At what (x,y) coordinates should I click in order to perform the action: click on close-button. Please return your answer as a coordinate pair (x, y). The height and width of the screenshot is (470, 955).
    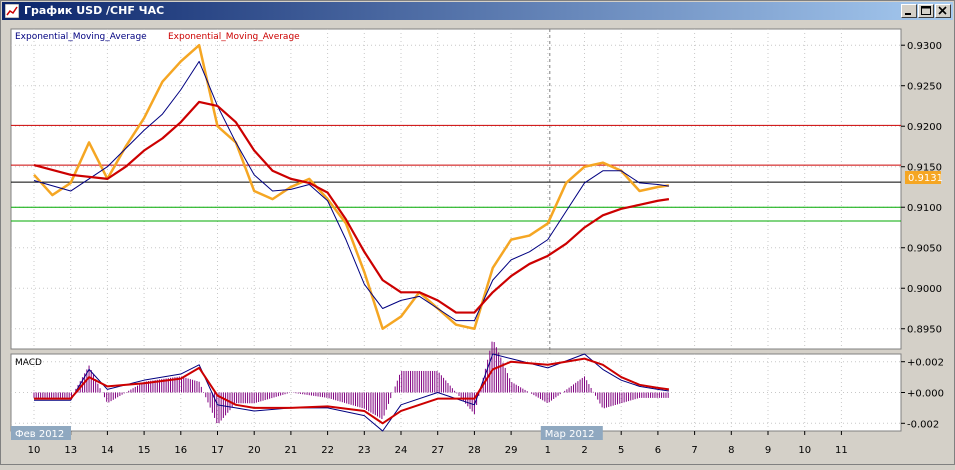
    Looking at the image, I should click on (943, 11).